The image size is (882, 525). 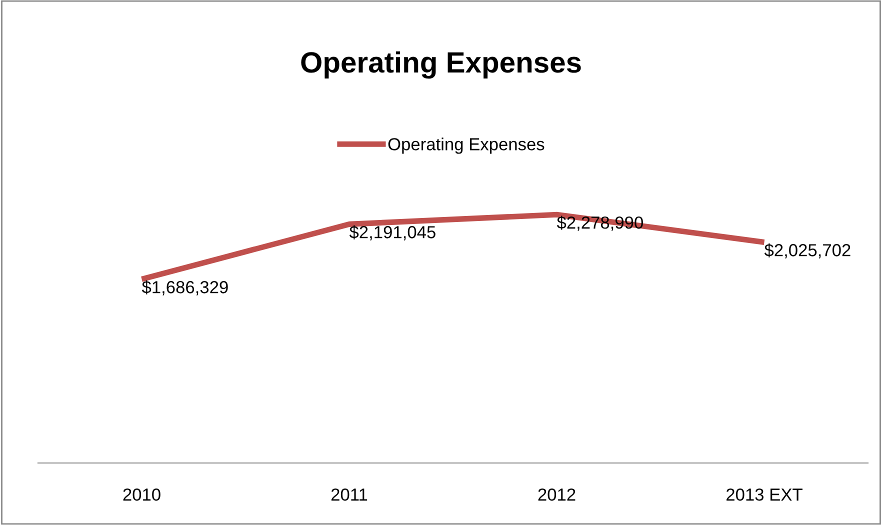 What do you see at coordinates (807, 250) in the screenshot?
I see `data-label: $2,025,702` at bounding box center [807, 250].